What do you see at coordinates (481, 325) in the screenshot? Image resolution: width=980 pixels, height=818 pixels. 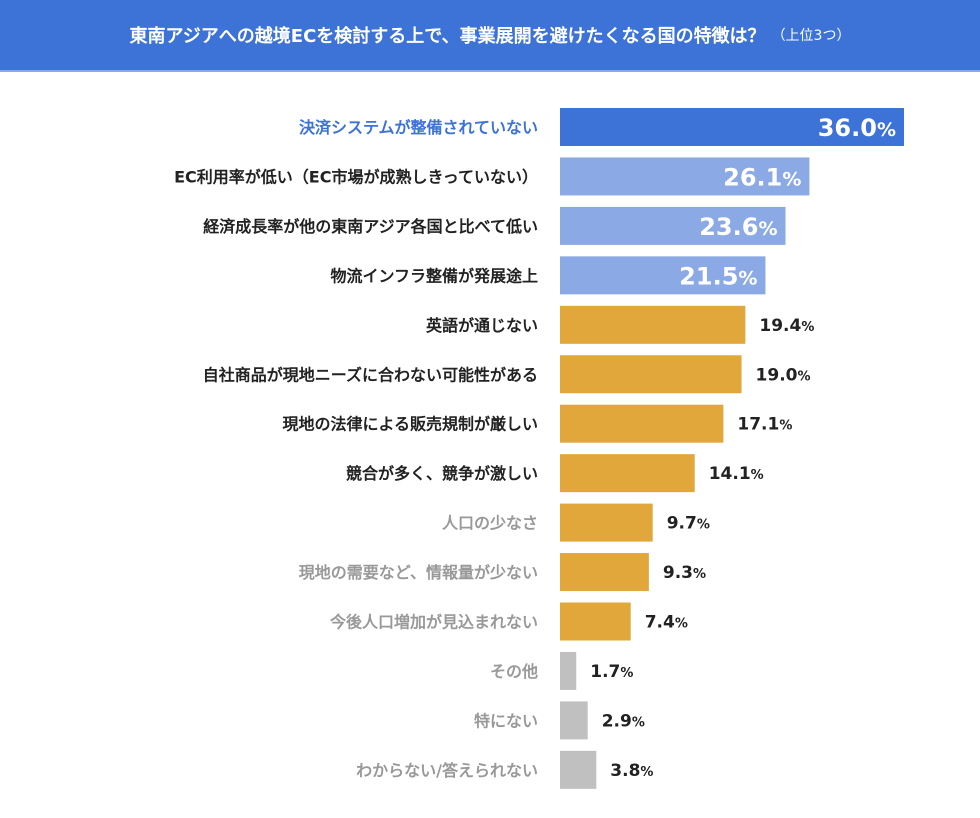 I see `category-label: 英語が通じない` at bounding box center [481, 325].